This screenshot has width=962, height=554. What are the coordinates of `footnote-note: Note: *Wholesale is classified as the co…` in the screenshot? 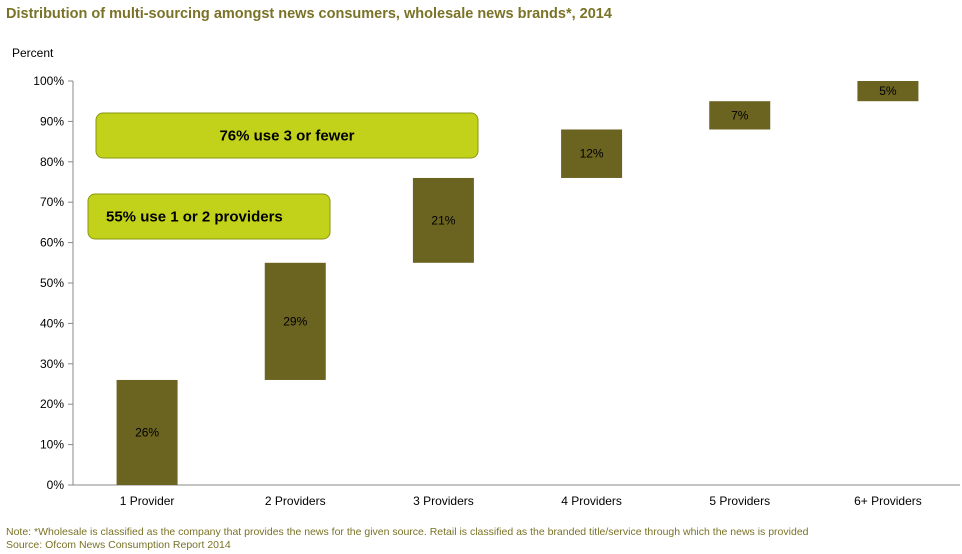 It's located at (407, 532).